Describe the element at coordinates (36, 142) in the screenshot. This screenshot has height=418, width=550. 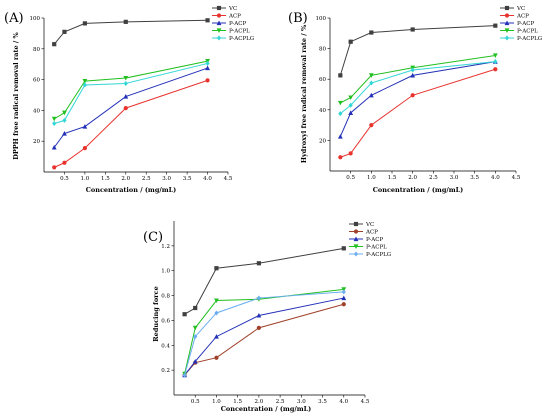
I see `y-tick-label: 20` at that location.